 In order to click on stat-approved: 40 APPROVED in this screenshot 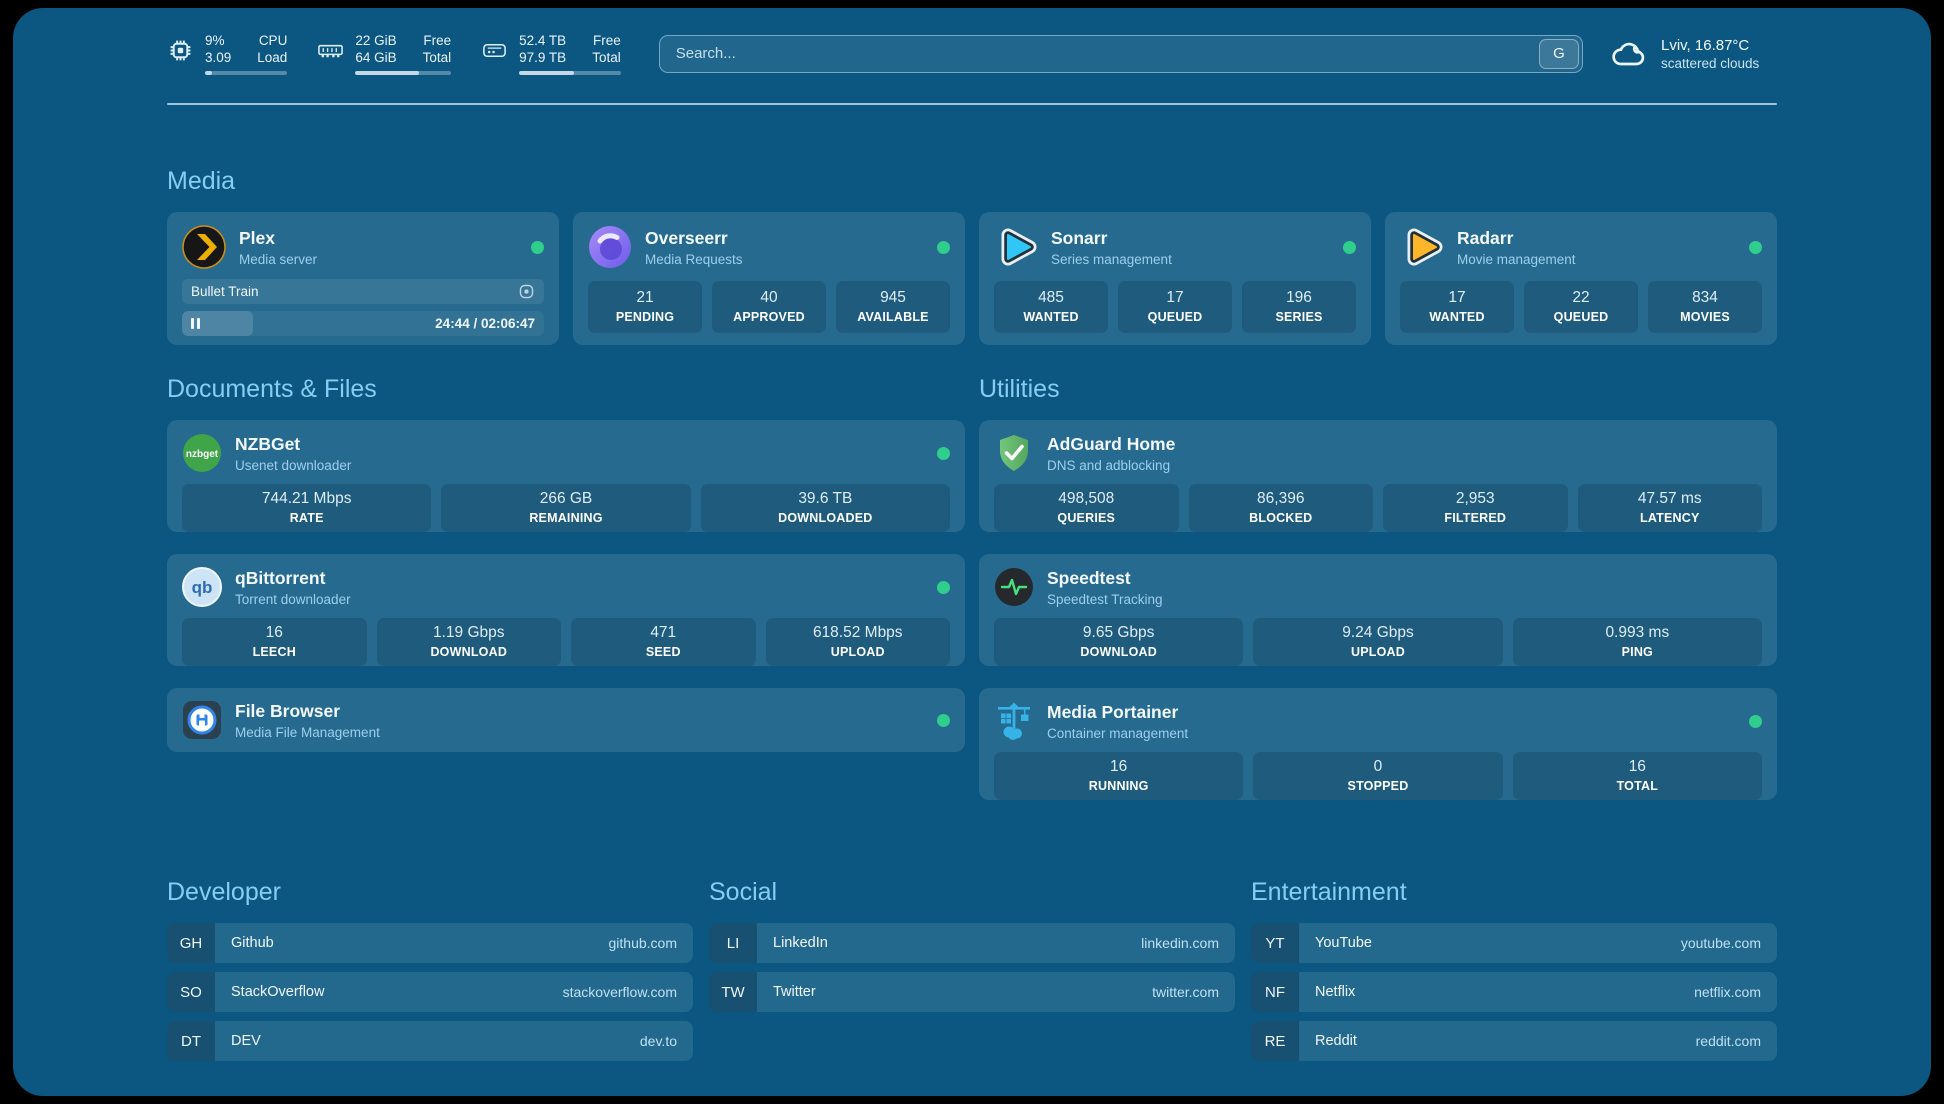, I will do `click(769, 307)`.